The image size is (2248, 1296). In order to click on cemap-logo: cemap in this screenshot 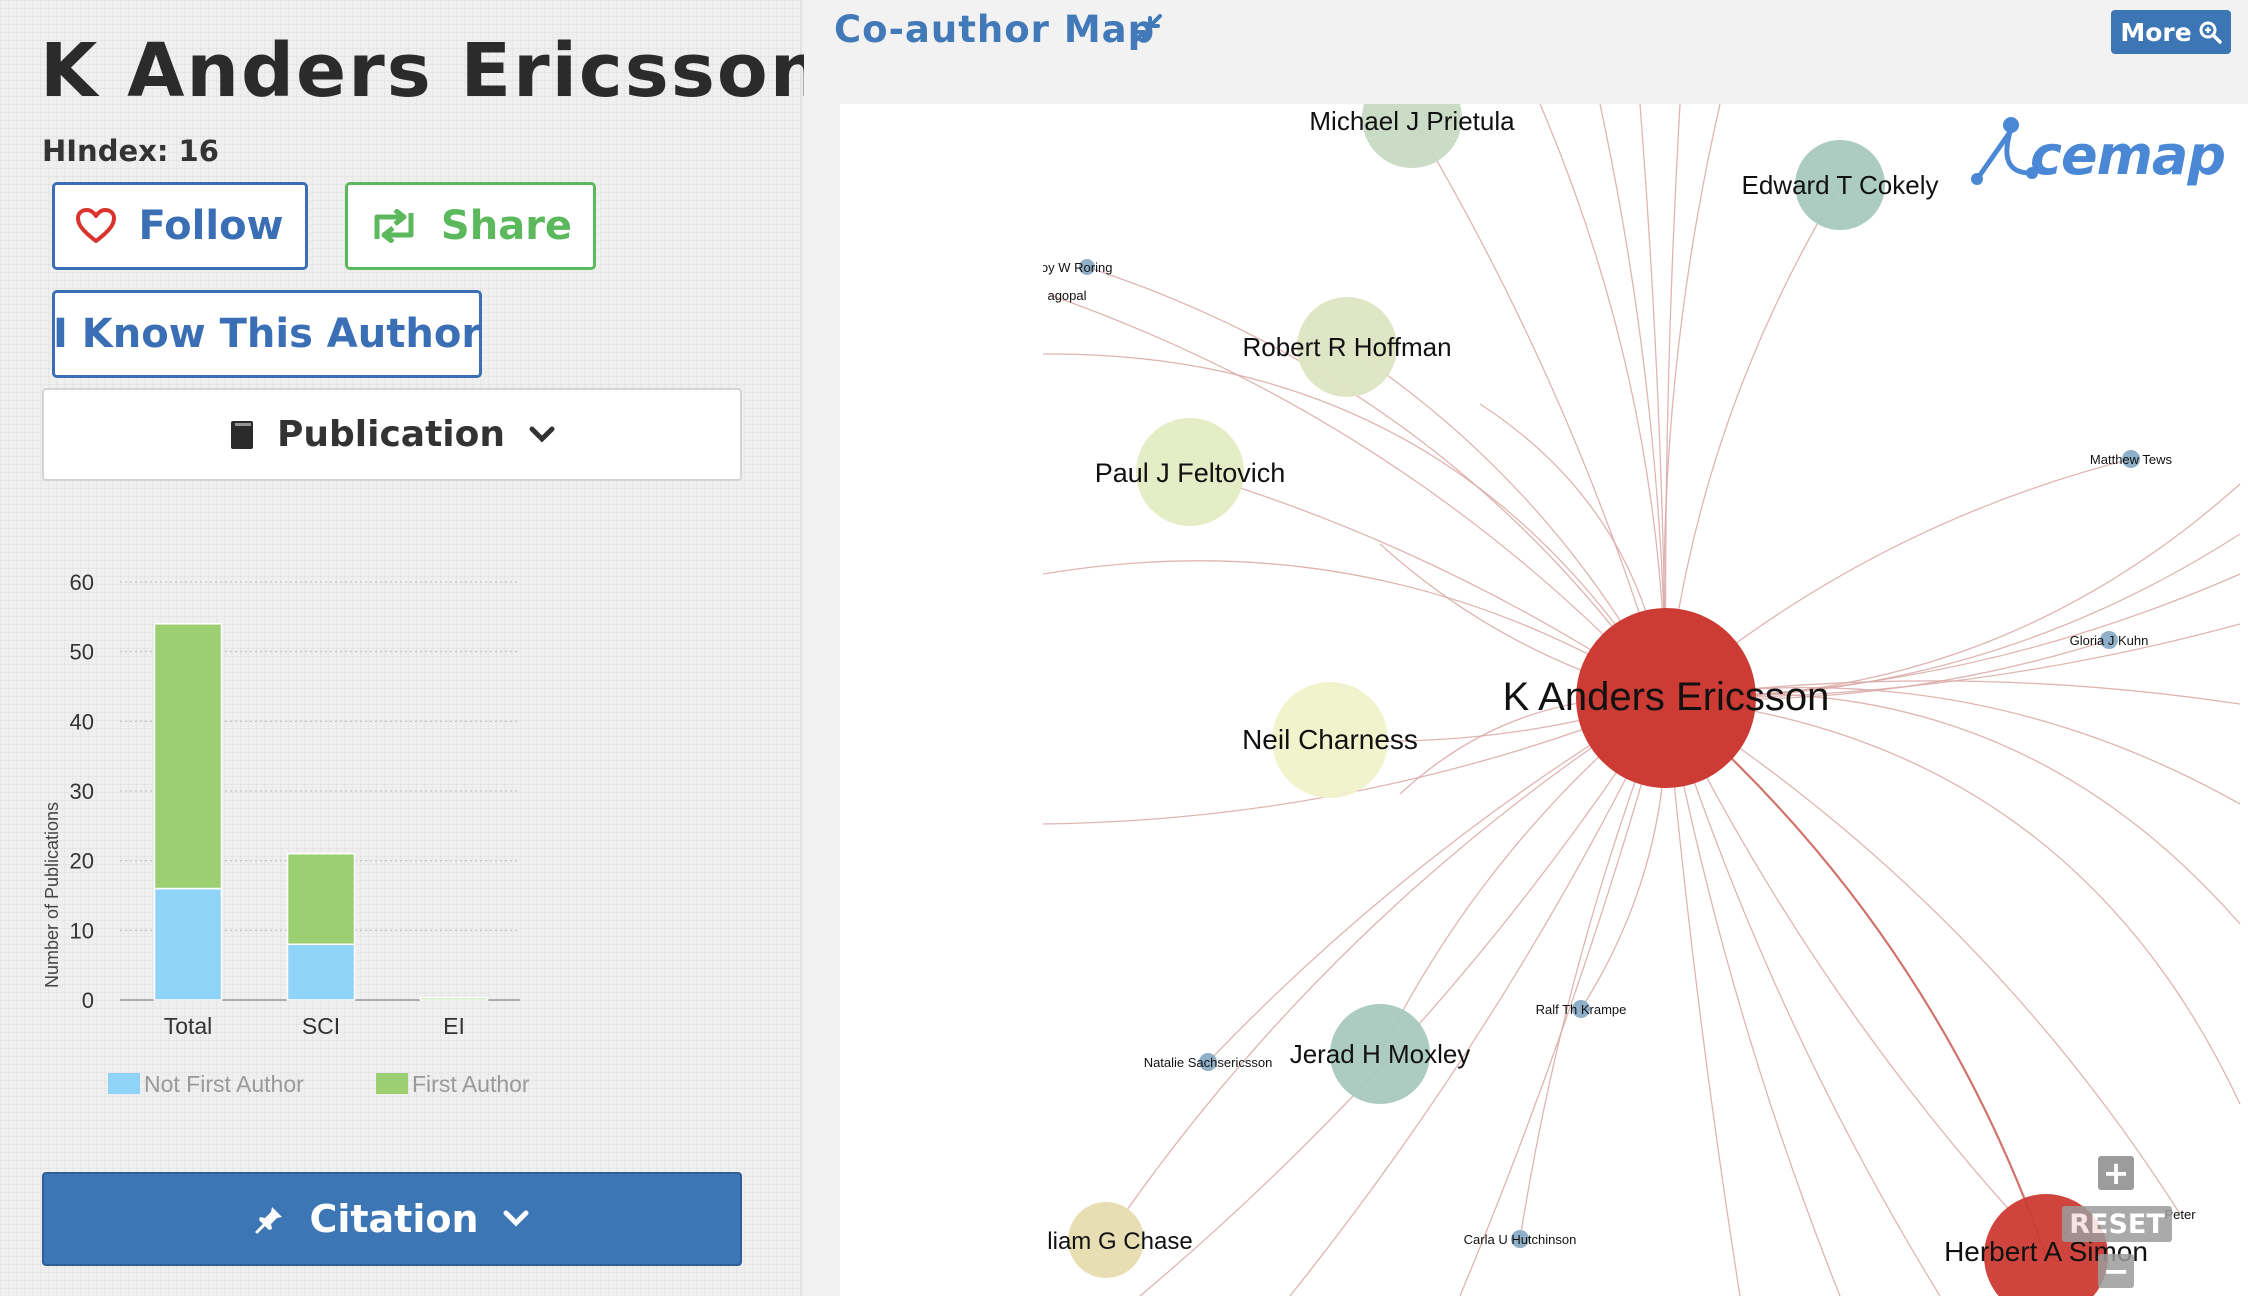, I will do `click(2098, 152)`.